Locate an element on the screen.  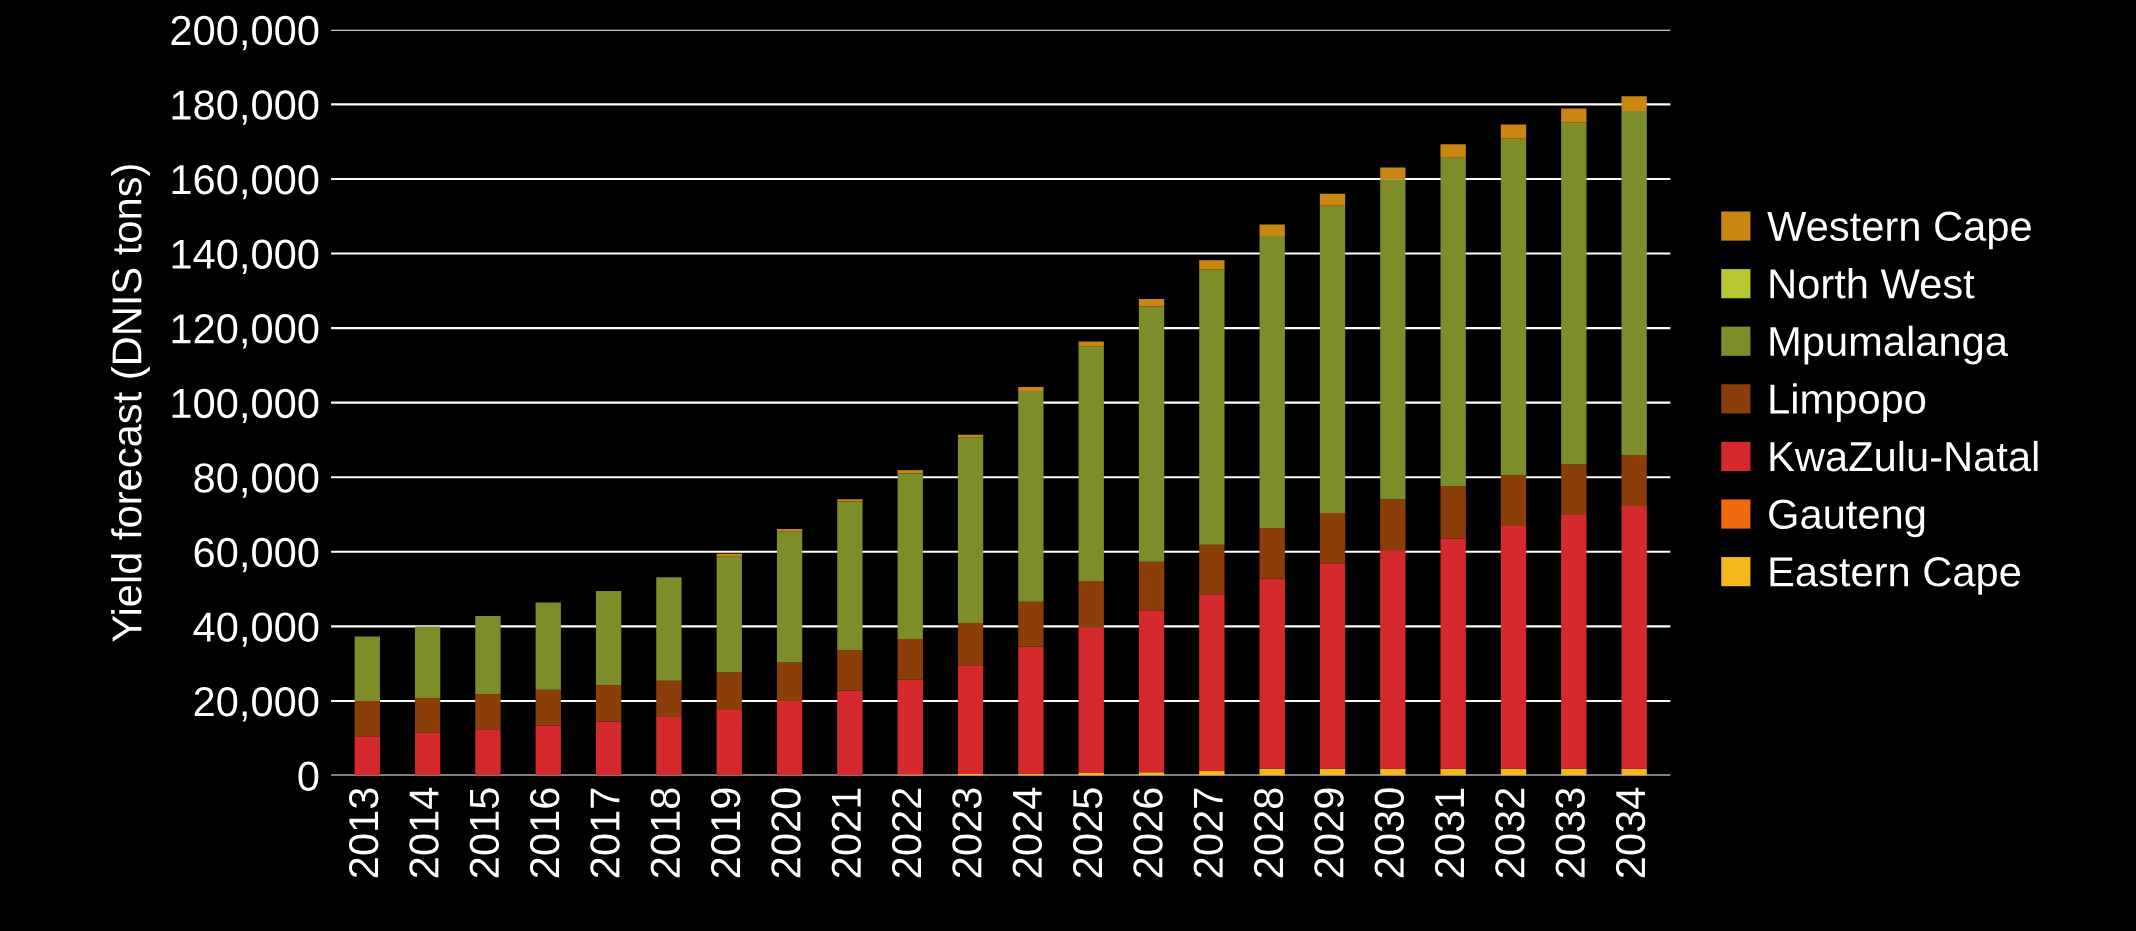
x-tick-label: 2031 is located at coordinates (1449, 833).